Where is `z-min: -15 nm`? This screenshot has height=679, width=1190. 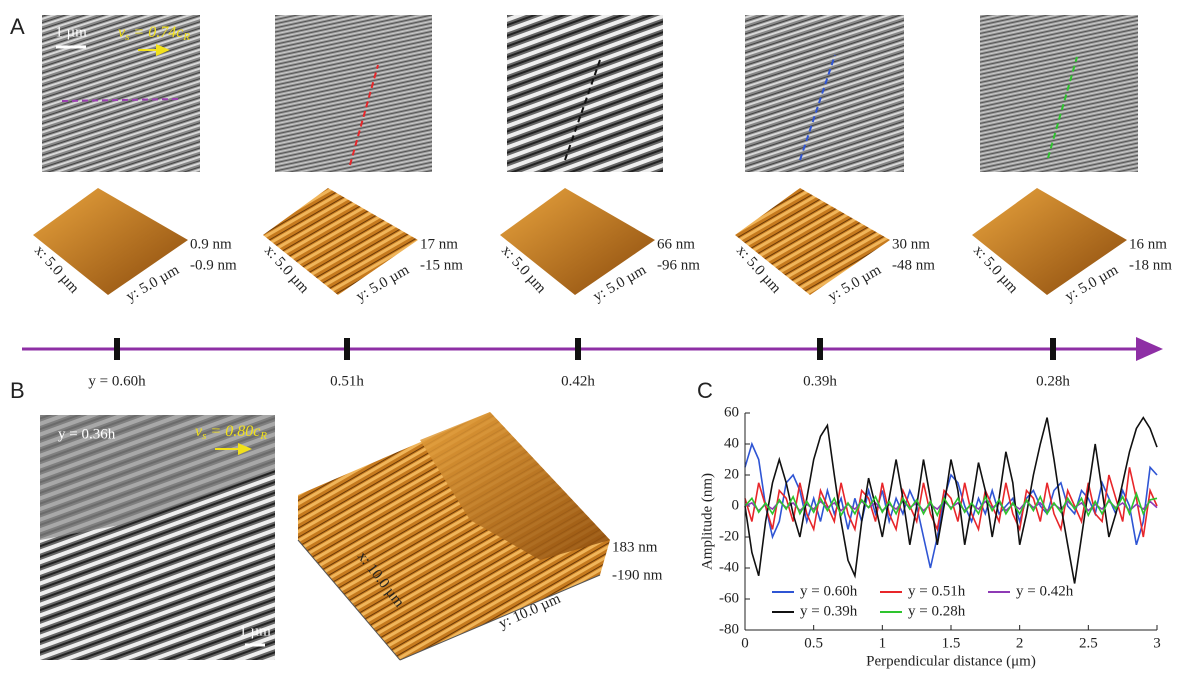
z-min: -15 nm is located at coordinates (441, 265).